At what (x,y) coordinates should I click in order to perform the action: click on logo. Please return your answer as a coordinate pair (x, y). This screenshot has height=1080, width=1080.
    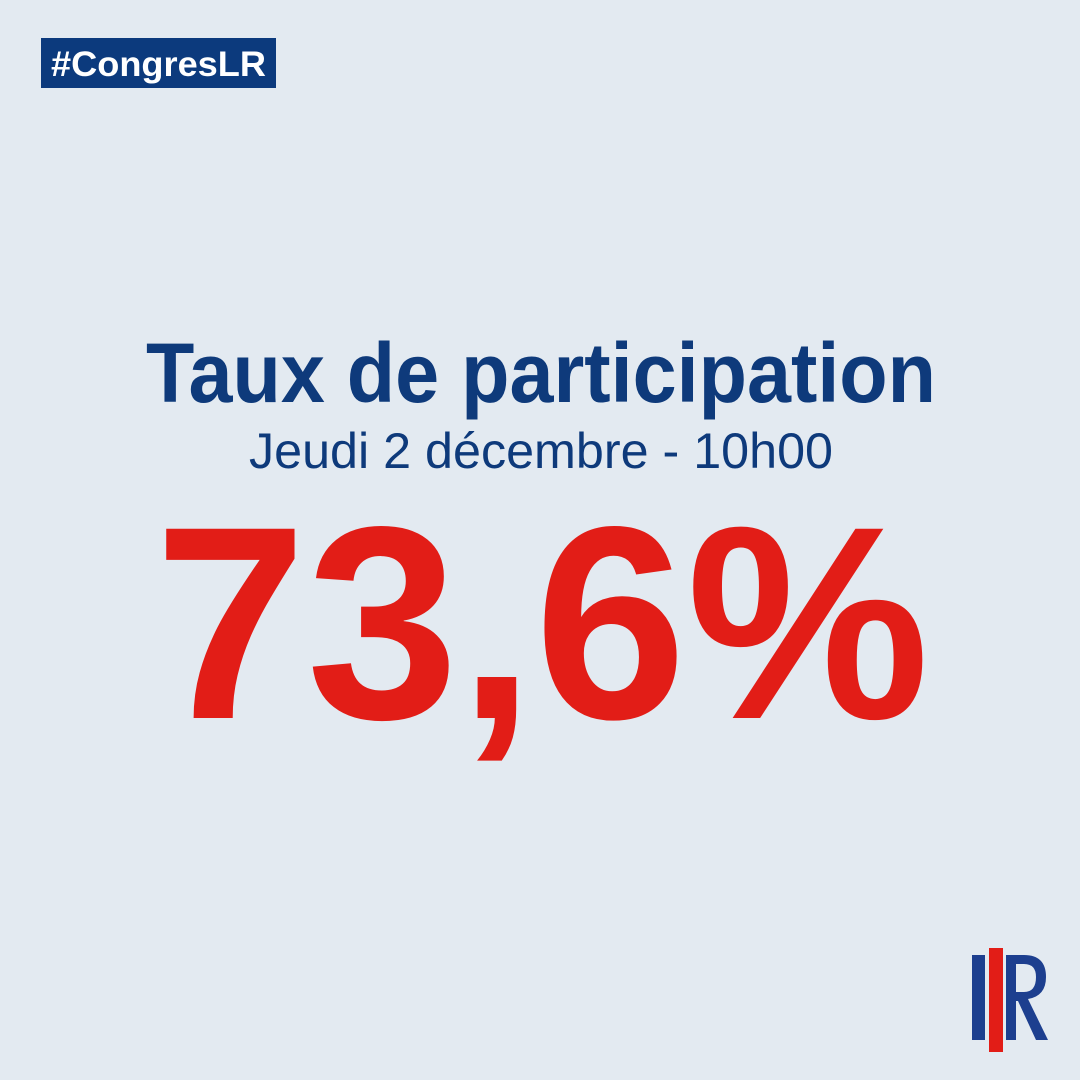
    Looking at the image, I should click on (1010, 1000).